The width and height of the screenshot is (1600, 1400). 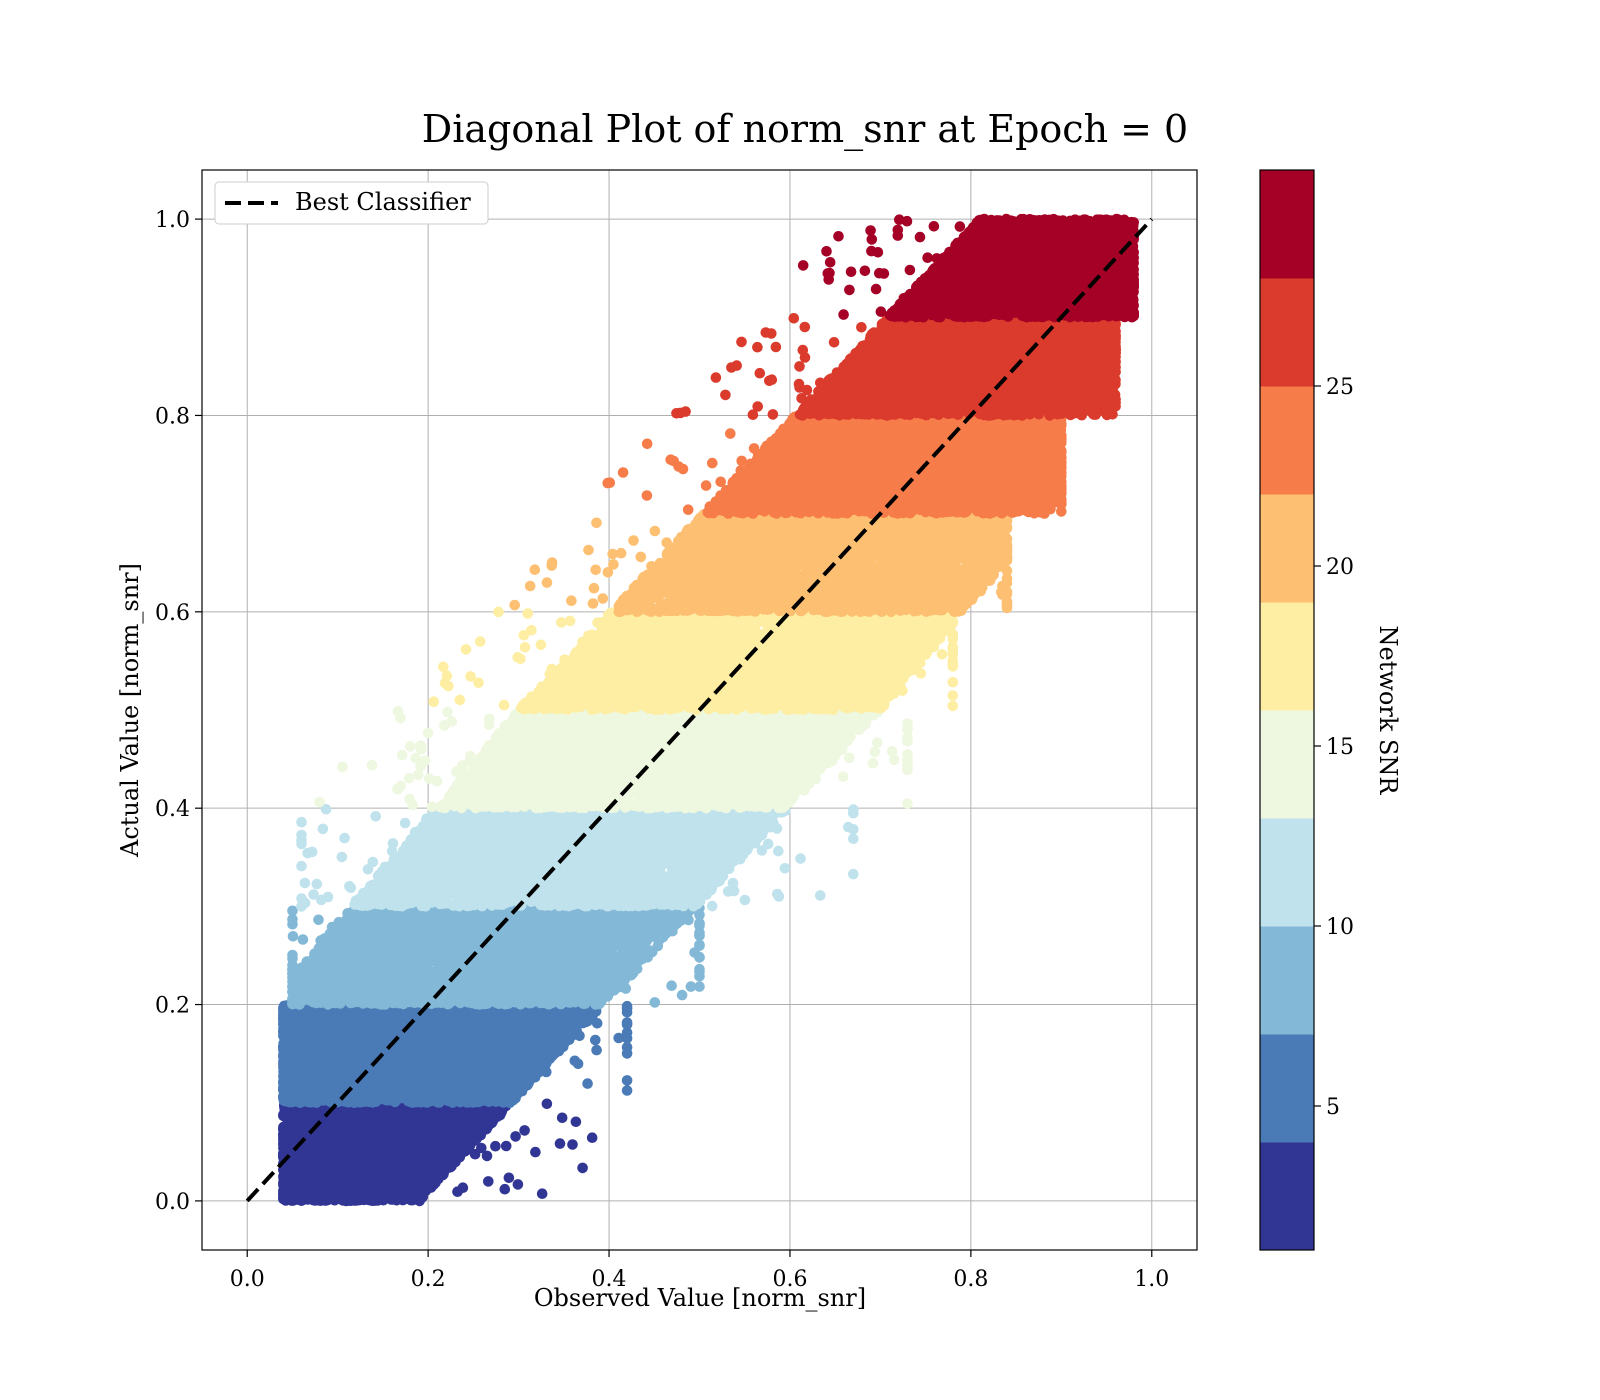 I want to click on chart-title: Diagonal Plot of norm_snr at Epoch = 0, so click(x=805, y=129).